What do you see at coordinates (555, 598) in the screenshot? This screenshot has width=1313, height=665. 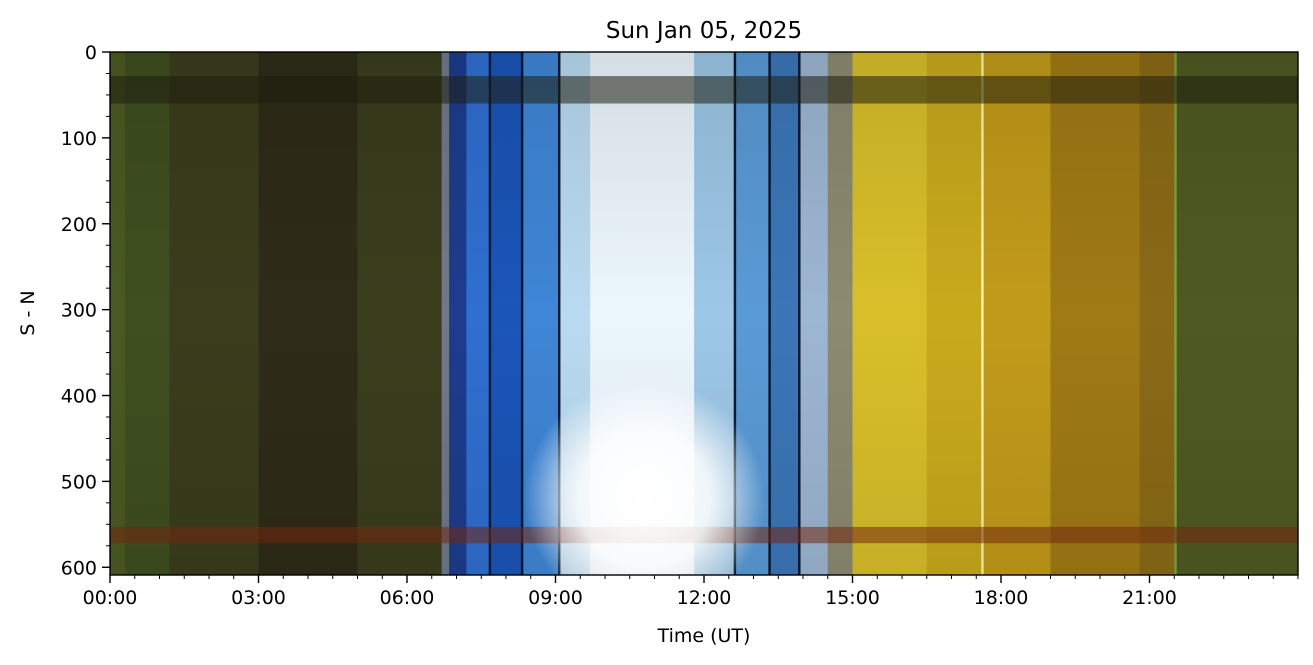 I see `x-tick-label: 09:00` at bounding box center [555, 598].